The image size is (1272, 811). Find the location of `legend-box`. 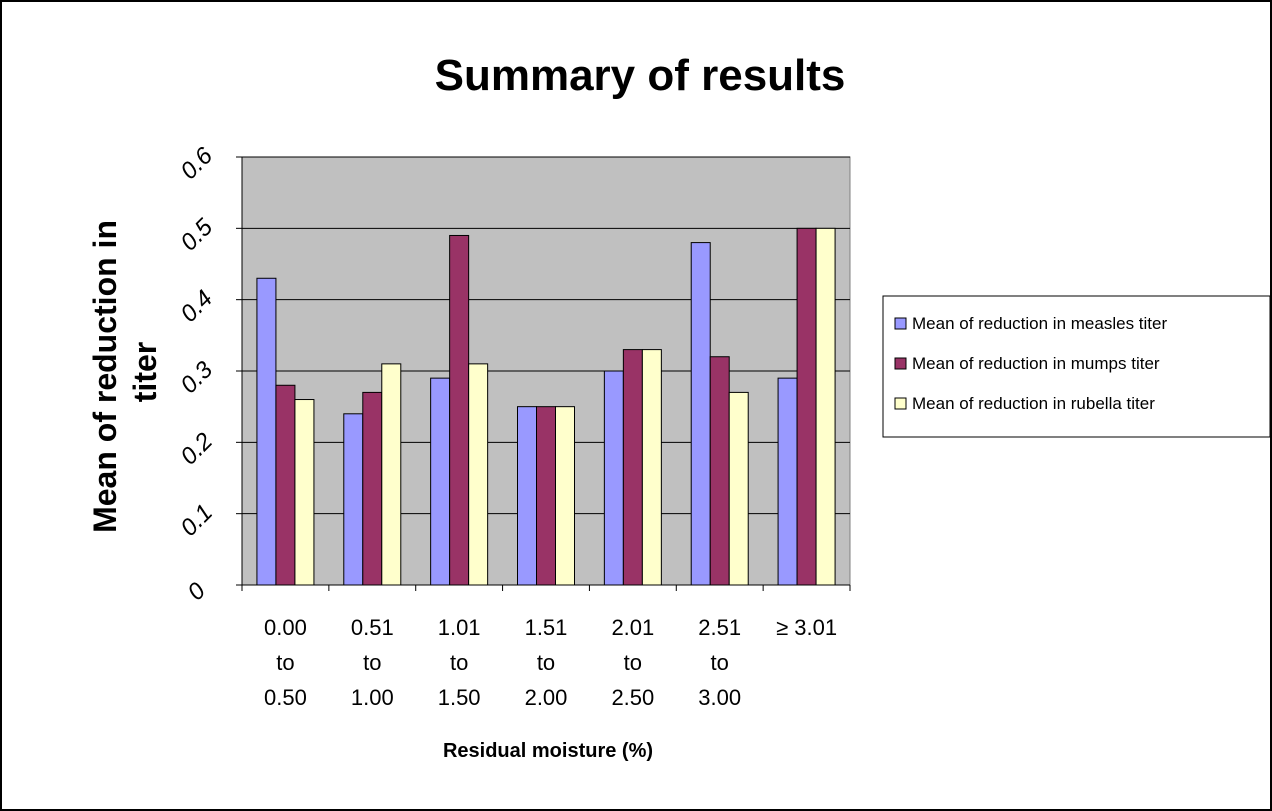

legend-box is located at coordinates (1076, 366).